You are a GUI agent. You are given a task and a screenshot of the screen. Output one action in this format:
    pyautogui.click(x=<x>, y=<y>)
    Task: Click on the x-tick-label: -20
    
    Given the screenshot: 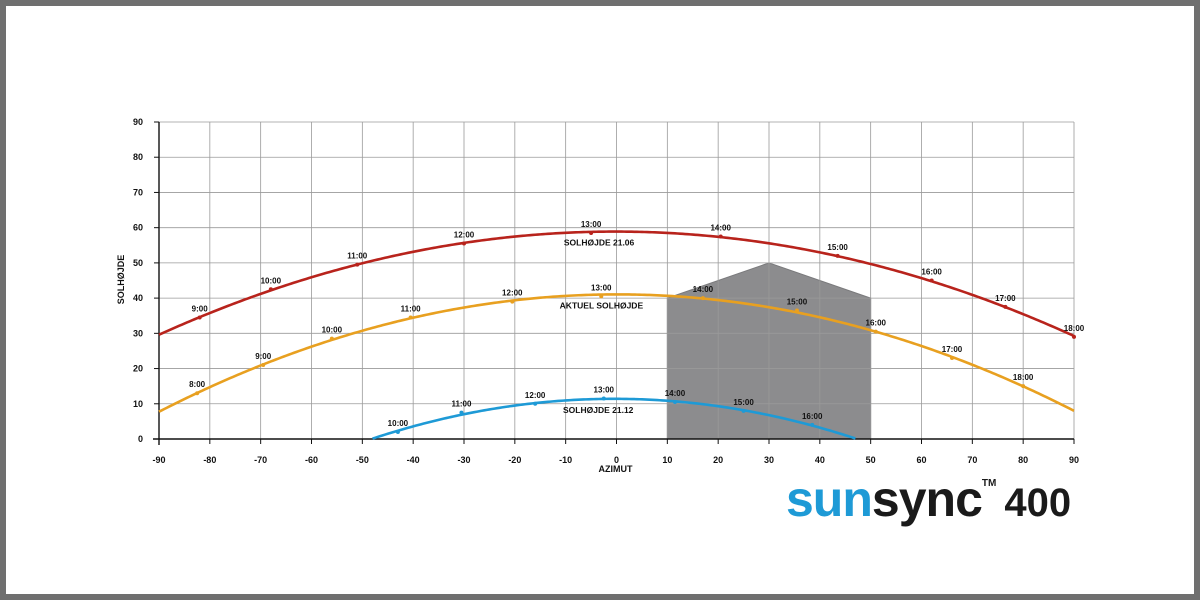 What is the action you would take?
    pyautogui.click(x=514, y=460)
    